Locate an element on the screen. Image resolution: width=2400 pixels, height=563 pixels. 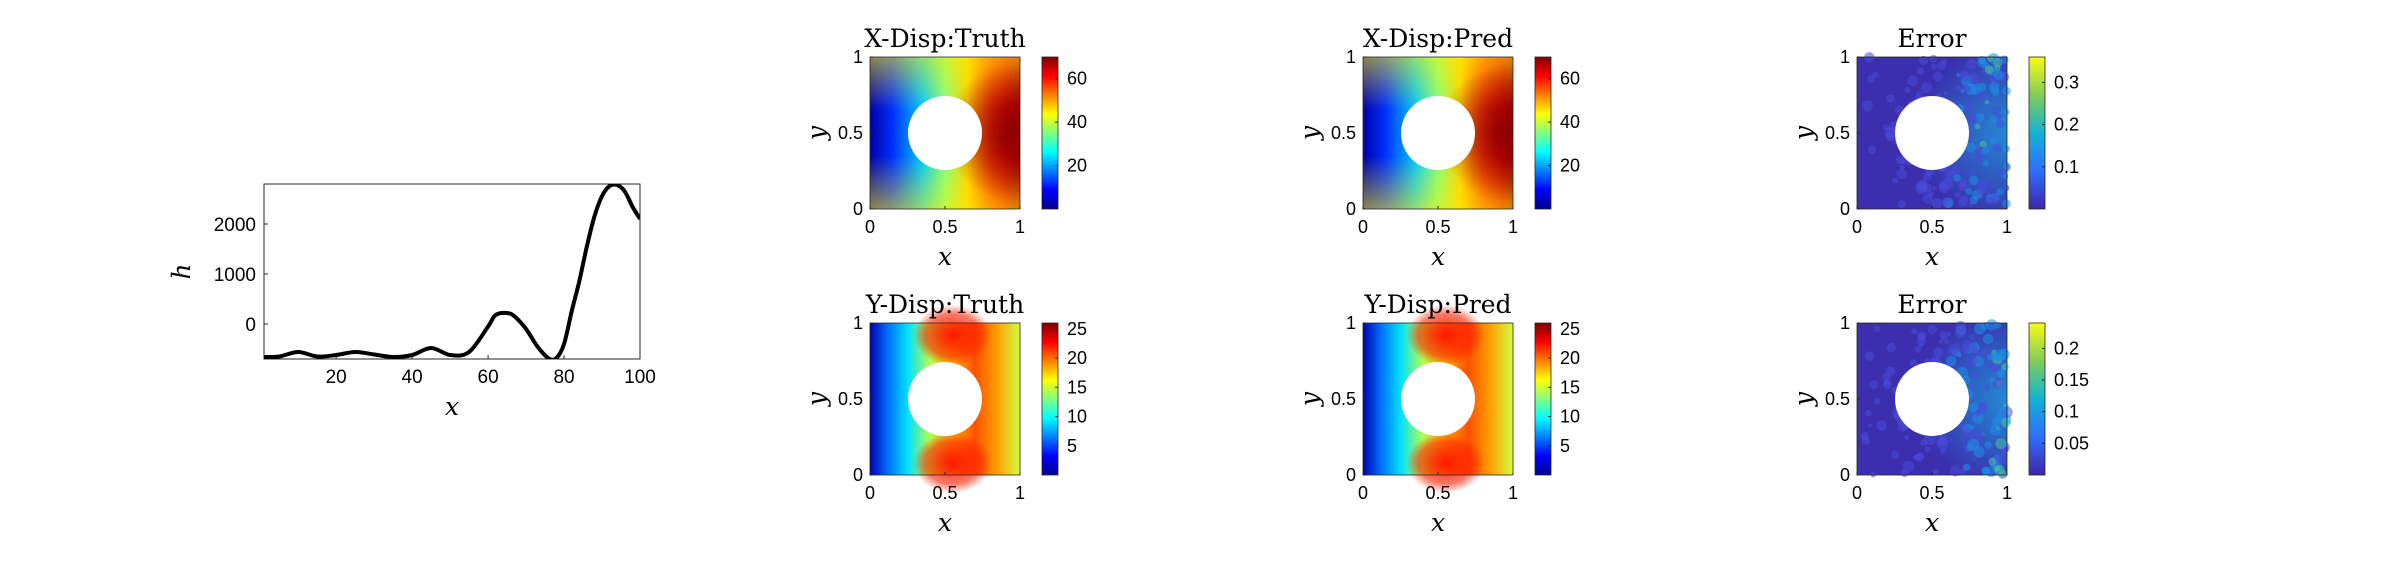
panel-title: Error is located at coordinates (1931, 304).